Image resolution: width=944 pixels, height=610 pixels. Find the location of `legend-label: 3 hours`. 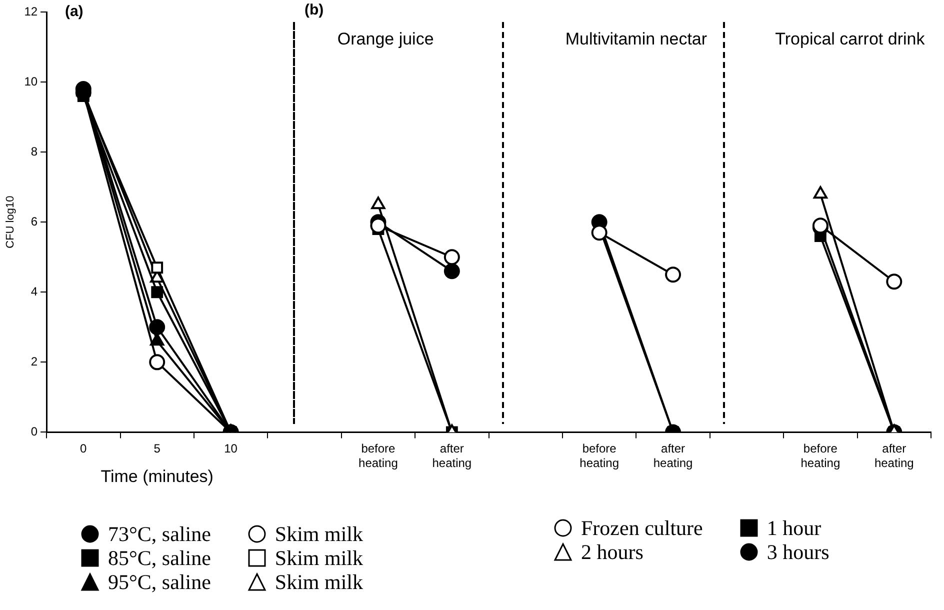

legend-label: 3 hours is located at coordinates (798, 552).